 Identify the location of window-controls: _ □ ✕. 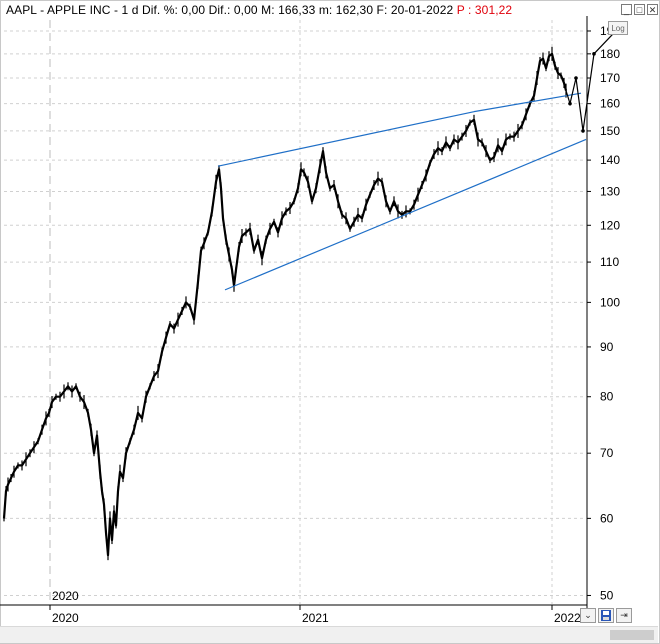
(639, 9).